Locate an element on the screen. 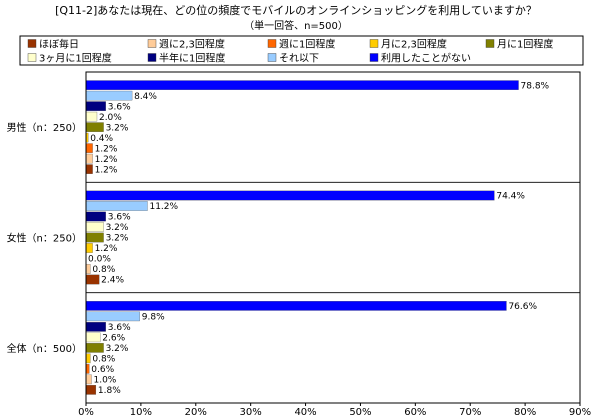  data-label: 11.2% is located at coordinates (163, 207).